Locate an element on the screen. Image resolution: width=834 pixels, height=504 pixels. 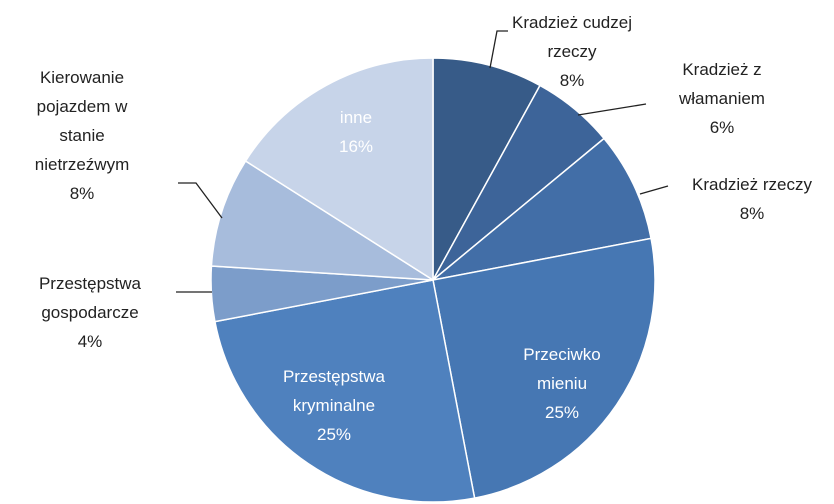
slice-label: Przestępstwa gospodarcze 4% is located at coordinates (90, 312).